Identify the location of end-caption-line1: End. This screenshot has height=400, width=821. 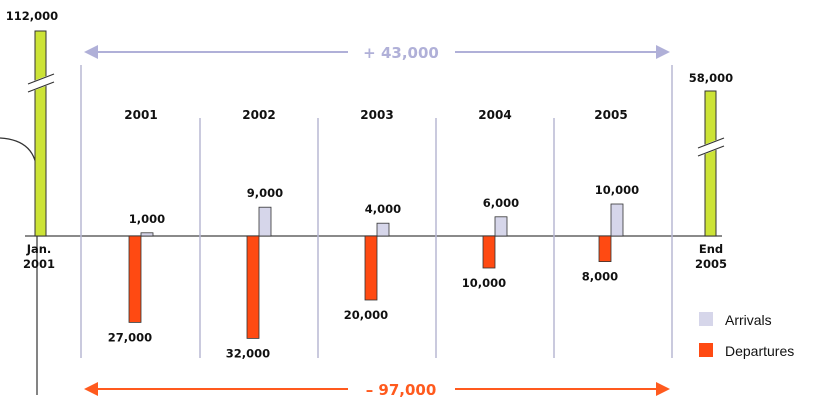
(711, 249).